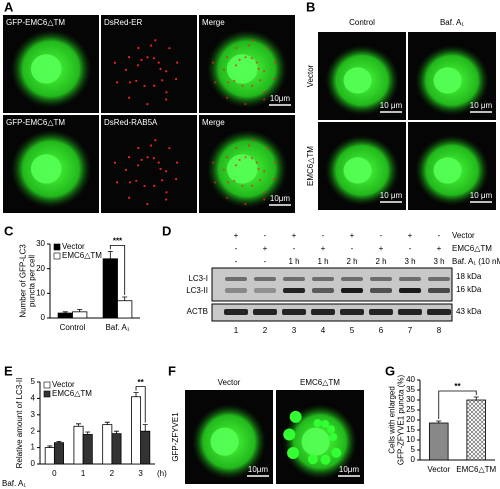 The image size is (500, 489). I want to click on column-header: Baf. A₁, so click(452, 22).